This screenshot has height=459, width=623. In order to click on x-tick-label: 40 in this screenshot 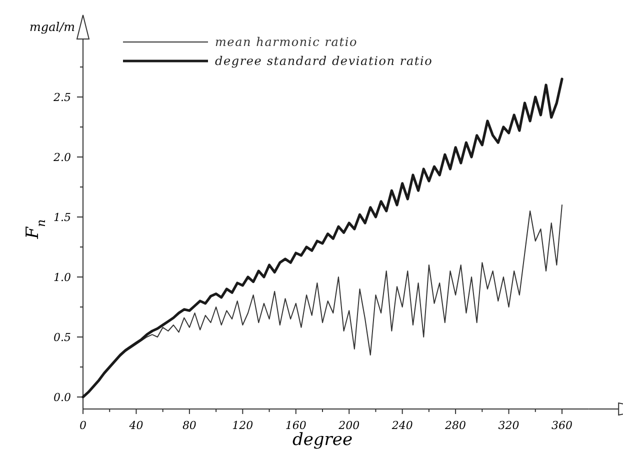, I will do `click(136, 425)`.